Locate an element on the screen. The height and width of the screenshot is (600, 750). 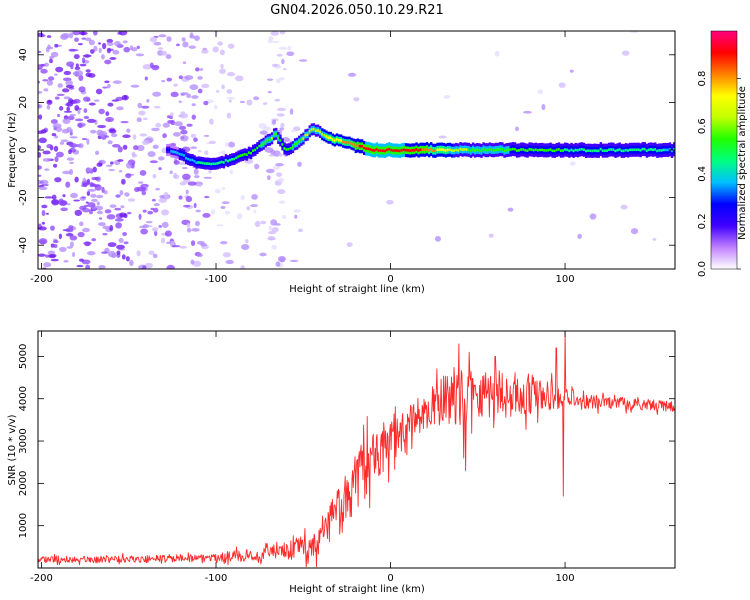
spectrogram-y-tick-label: 20 is located at coordinates (23, 102).